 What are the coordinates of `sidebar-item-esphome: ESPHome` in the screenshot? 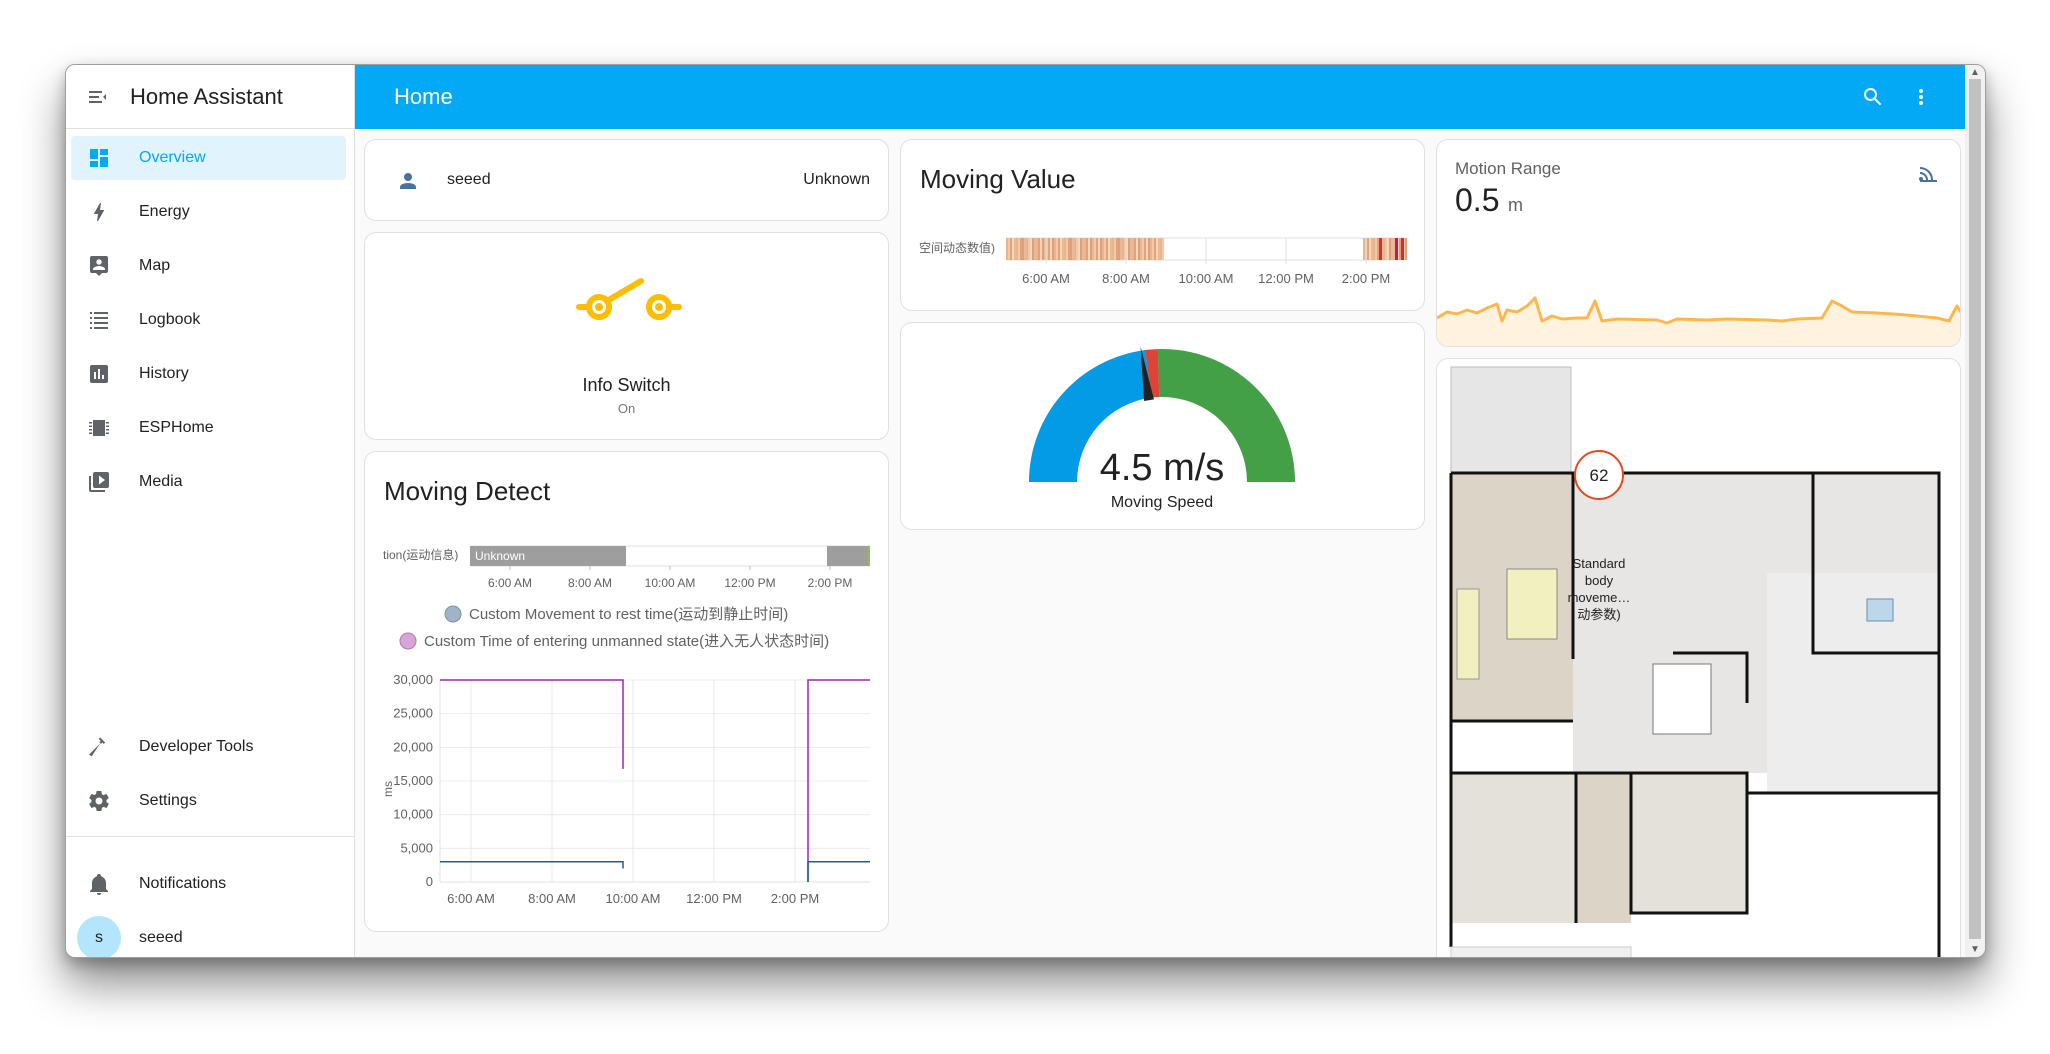 It's located at (208, 428).